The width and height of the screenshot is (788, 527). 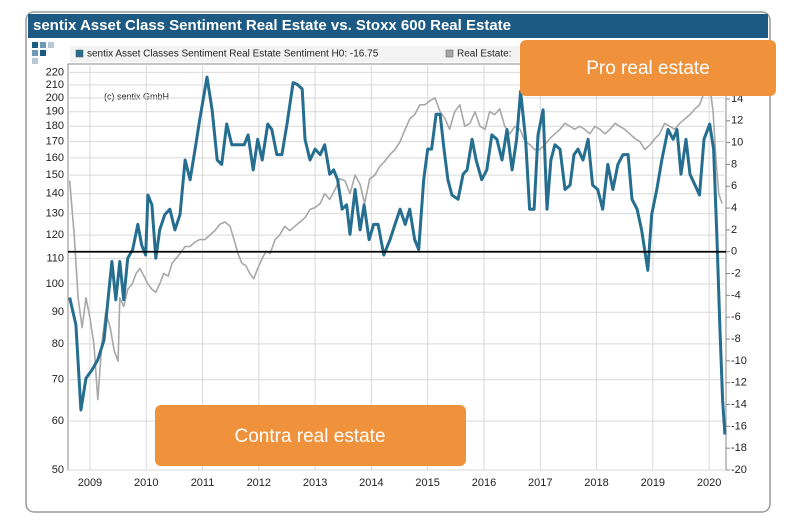 What do you see at coordinates (55, 194) in the screenshot?
I see `y-tick-label: 140` at bounding box center [55, 194].